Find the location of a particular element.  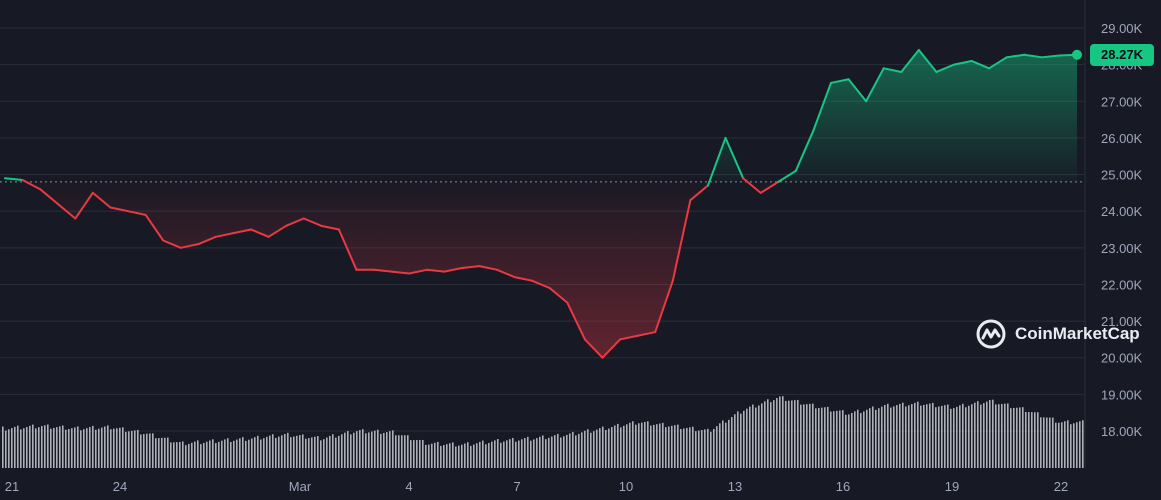

x-tick-label: 4 is located at coordinates (408, 486).